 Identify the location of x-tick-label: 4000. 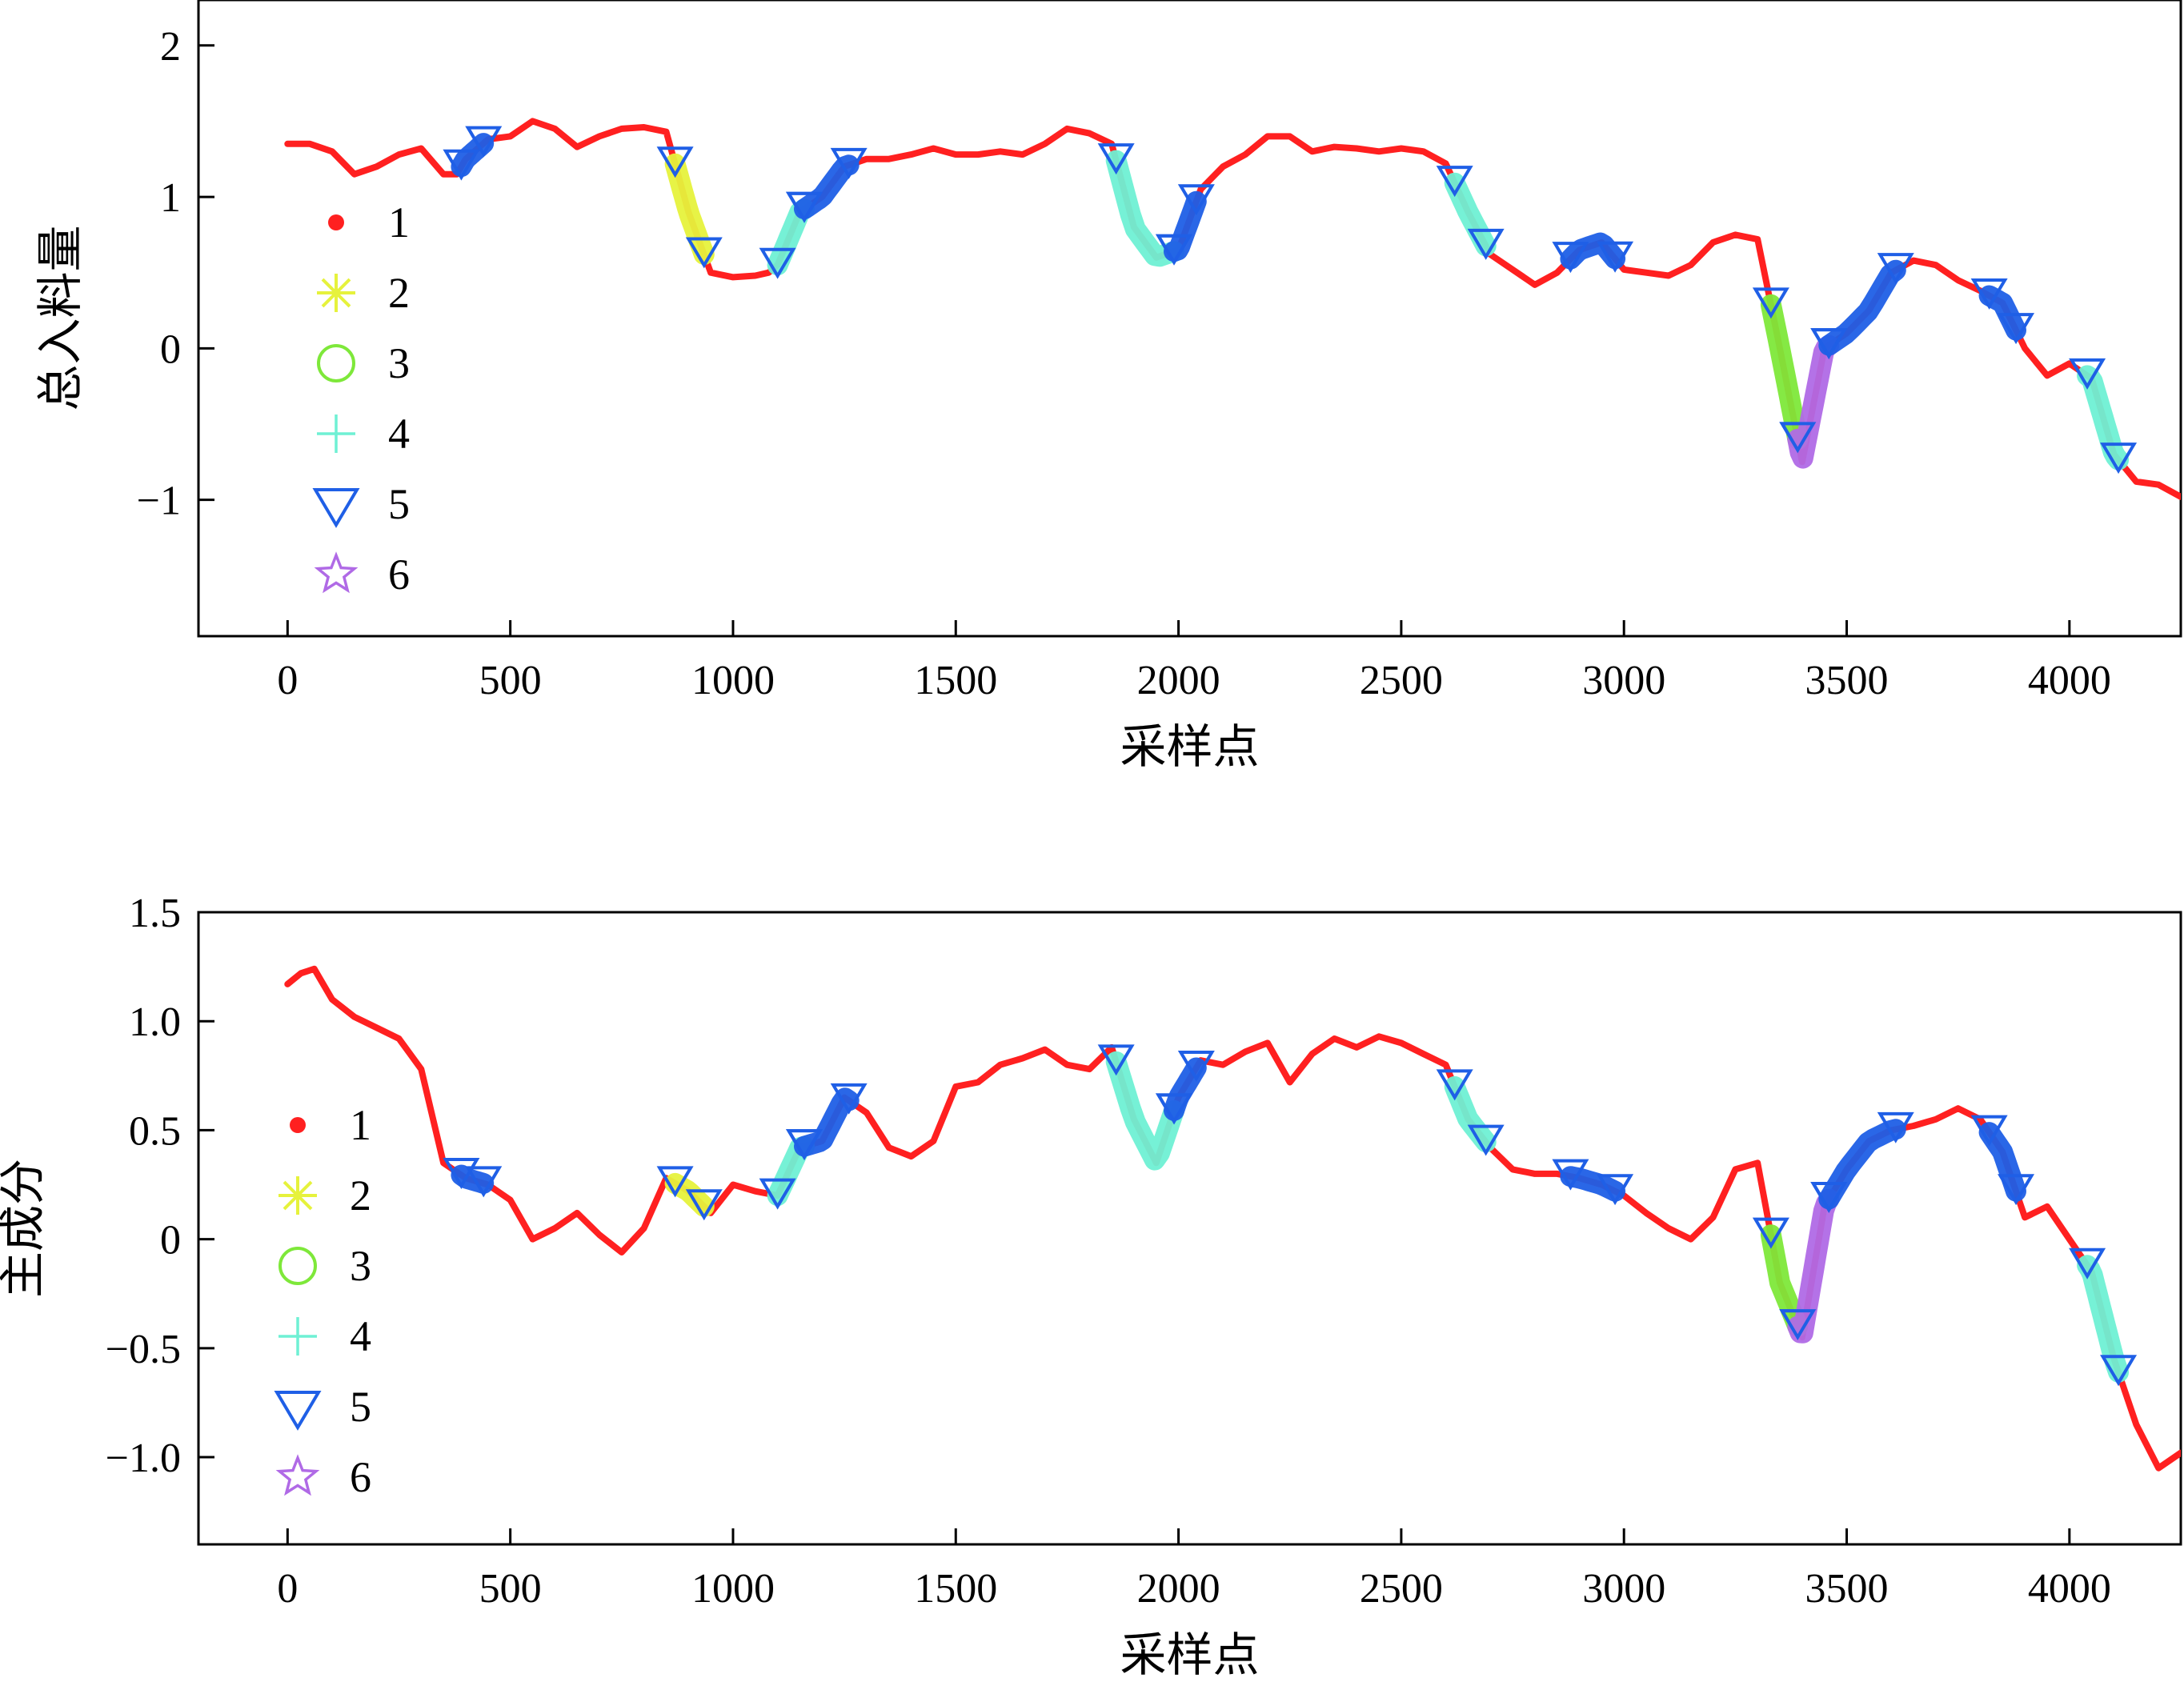
(2069, 680).